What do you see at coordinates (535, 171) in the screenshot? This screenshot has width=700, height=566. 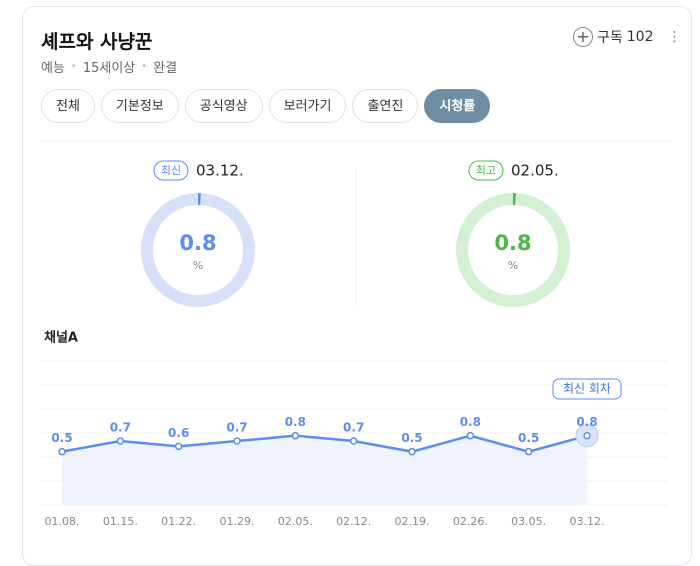 I see `date: 02.05.` at bounding box center [535, 171].